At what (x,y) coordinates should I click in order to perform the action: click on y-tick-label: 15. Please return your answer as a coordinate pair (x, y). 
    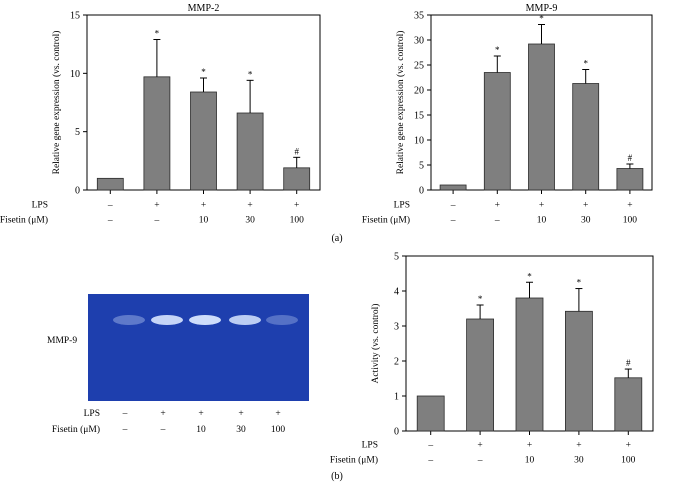
    Looking at the image, I should click on (419, 116).